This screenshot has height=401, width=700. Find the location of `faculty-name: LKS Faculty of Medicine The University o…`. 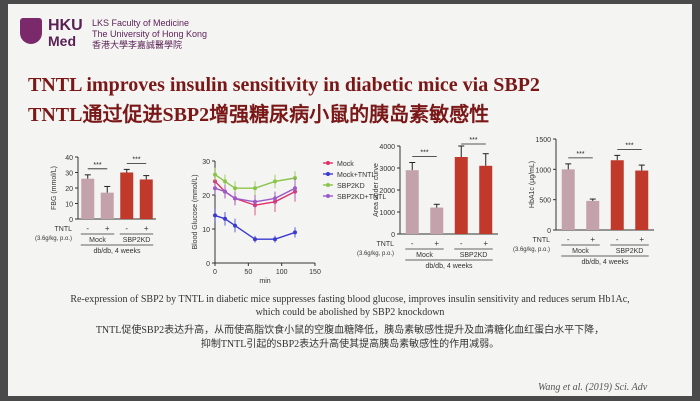

faculty-name: LKS Faculty of Medicine The University o… is located at coordinates (149, 34).